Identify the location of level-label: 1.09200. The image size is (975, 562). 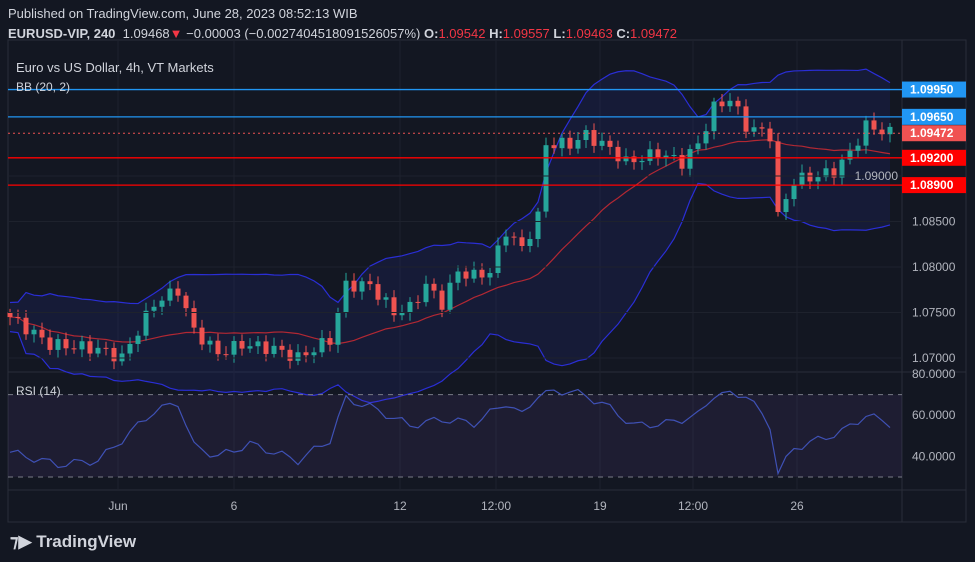
(932, 158).